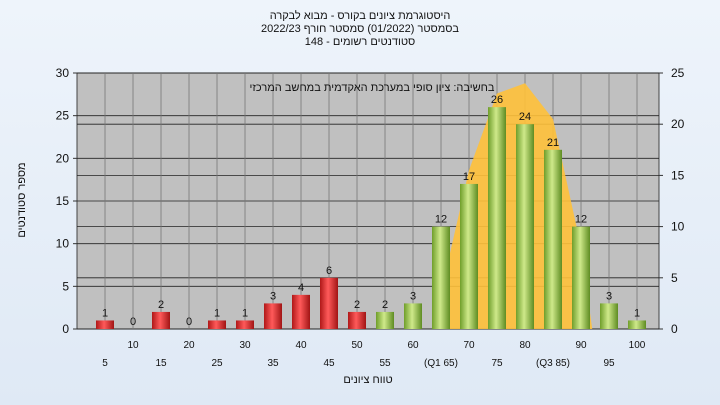 The width and height of the screenshot is (720, 405). Describe the element at coordinates (105, 313) in the screenshot. I see `bar-label-5: 1` at that location.